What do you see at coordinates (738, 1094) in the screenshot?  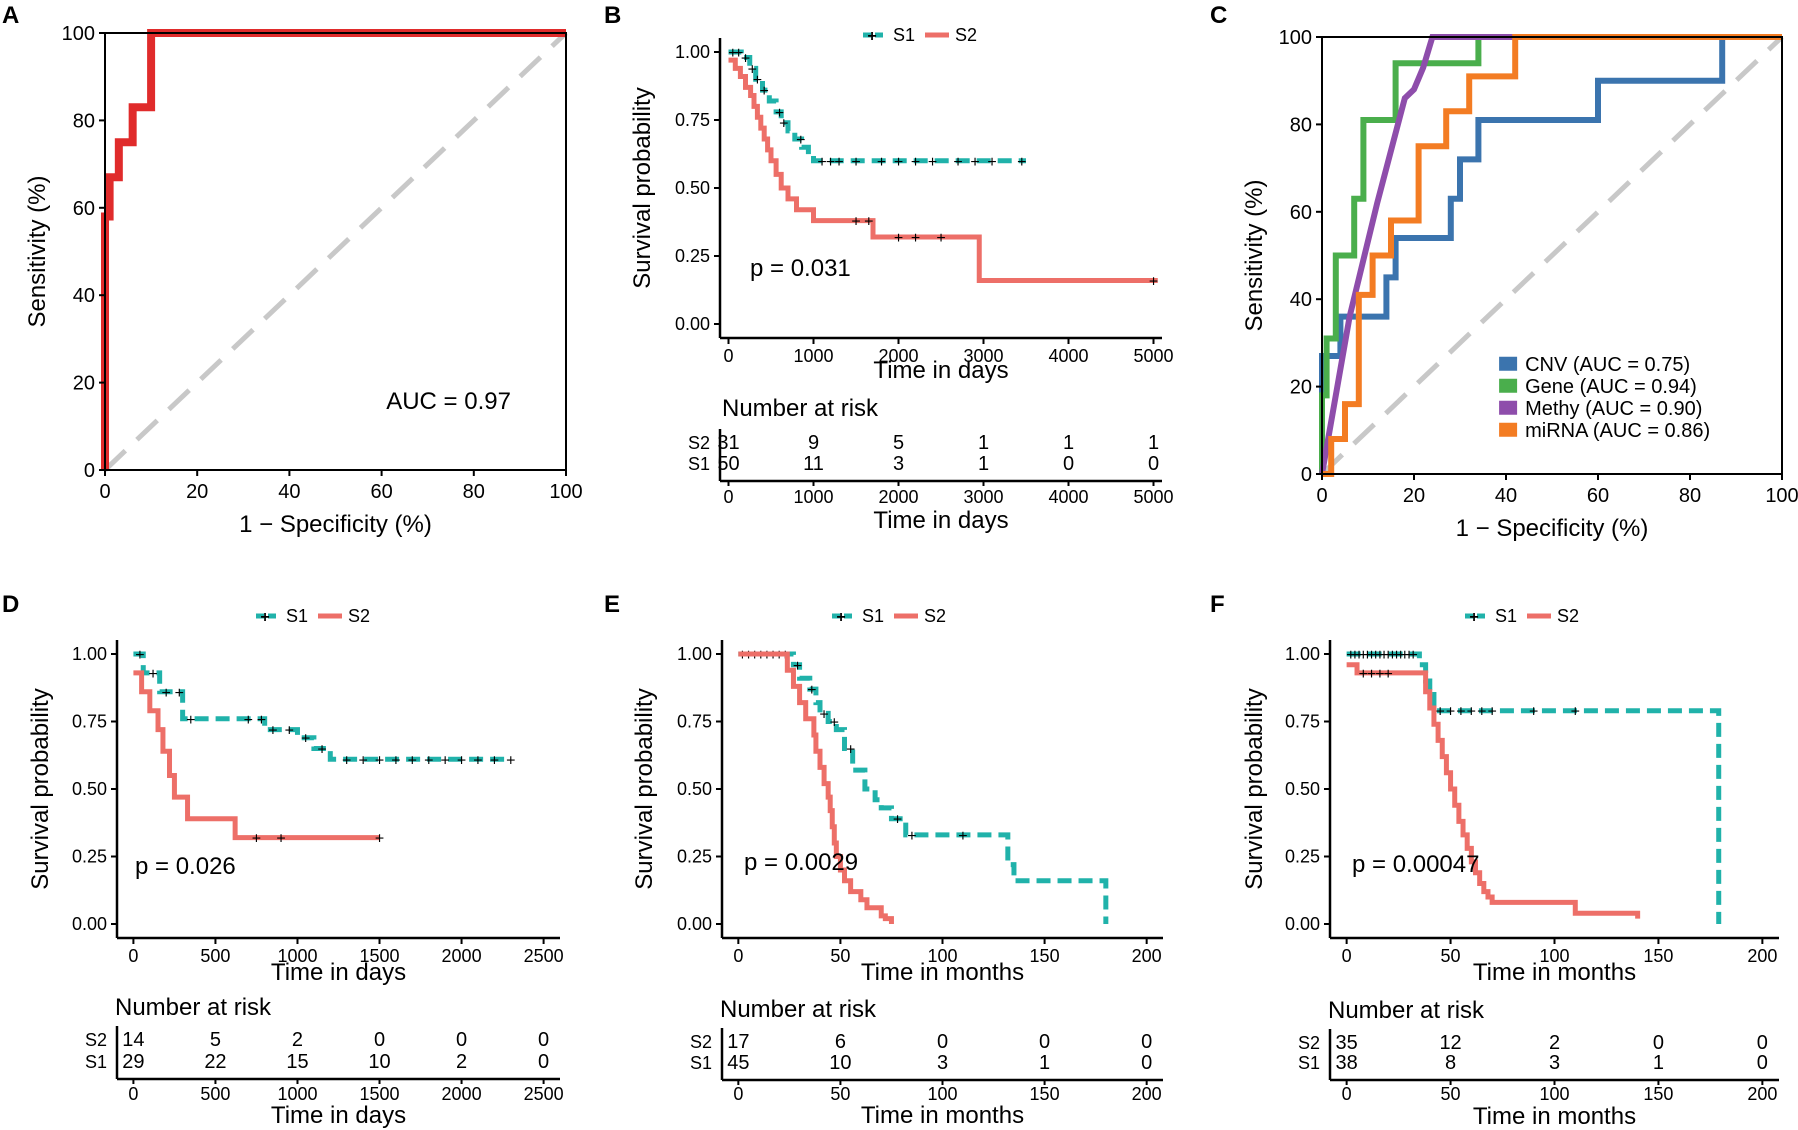 I see `panel-e-risk-x-tick-label: 0` at bounding box center [738, 1094].